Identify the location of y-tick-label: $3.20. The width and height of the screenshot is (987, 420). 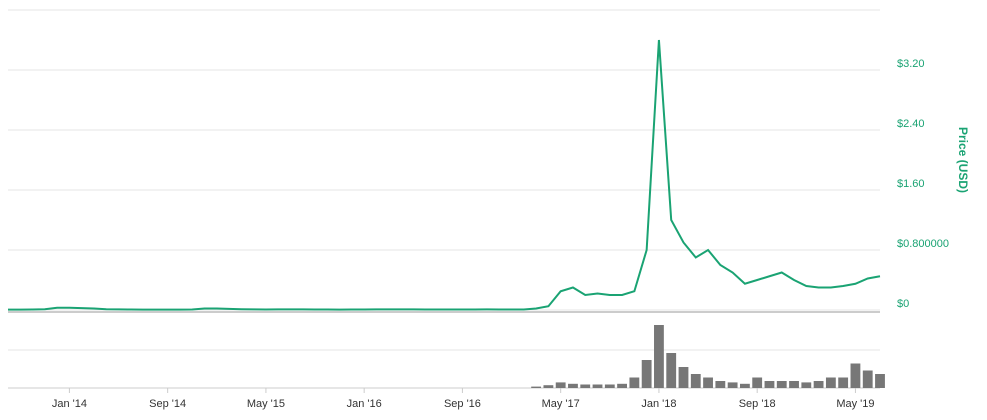
(911, 64).